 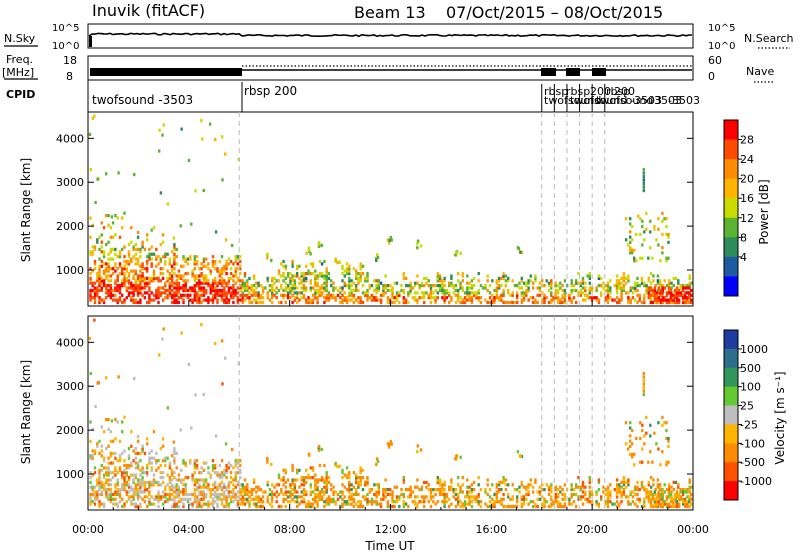 I want to click on colorbar-tick-label: 28, so click(x=747, y=140).